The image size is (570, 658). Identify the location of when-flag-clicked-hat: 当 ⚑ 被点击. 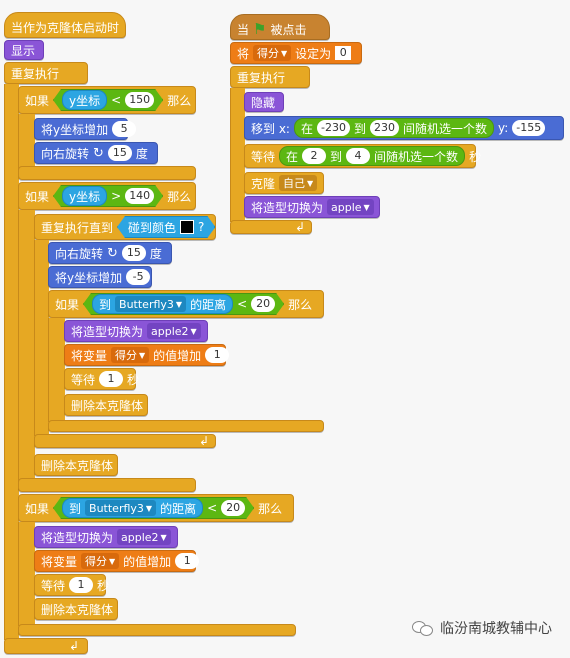
(280, 27).